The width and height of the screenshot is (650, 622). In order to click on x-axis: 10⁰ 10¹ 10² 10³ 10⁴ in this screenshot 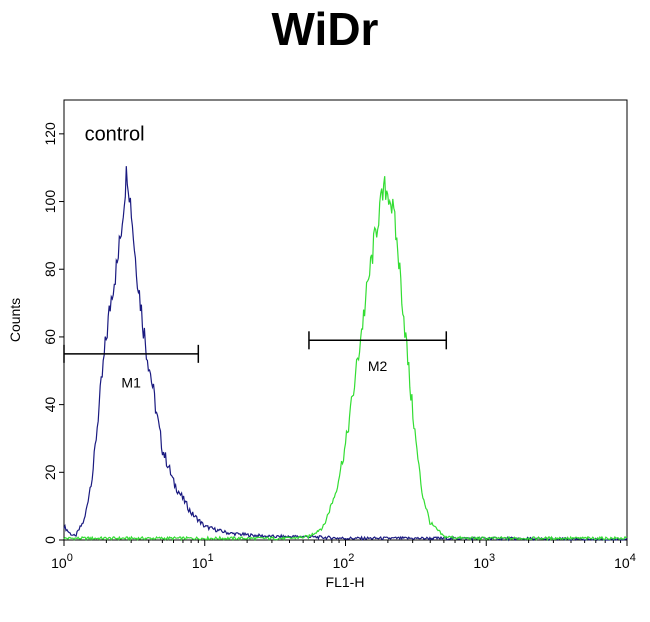, I will do `click(343, 555)`.